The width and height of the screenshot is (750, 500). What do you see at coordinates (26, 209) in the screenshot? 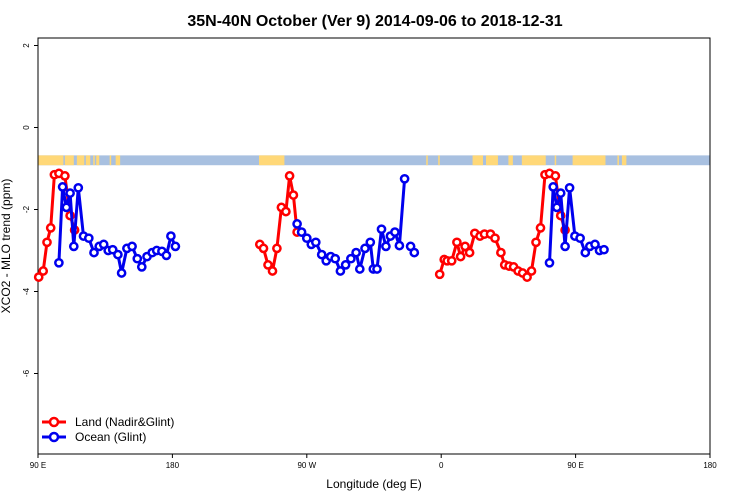
I see `y-tick-label-2: -2` at bounding box center [26, 209].